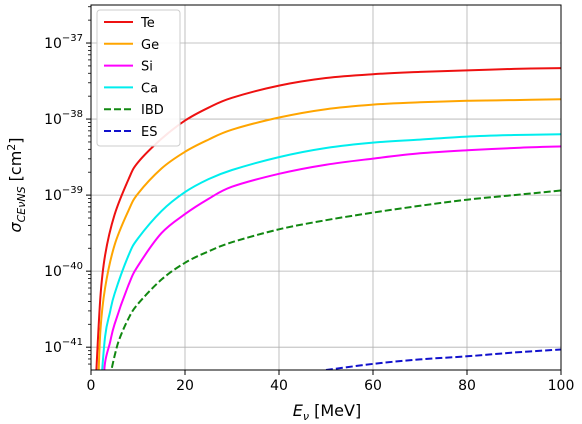 The image size is (582, 424). I want to click on legend-label-es: ES, so click(149, 132).